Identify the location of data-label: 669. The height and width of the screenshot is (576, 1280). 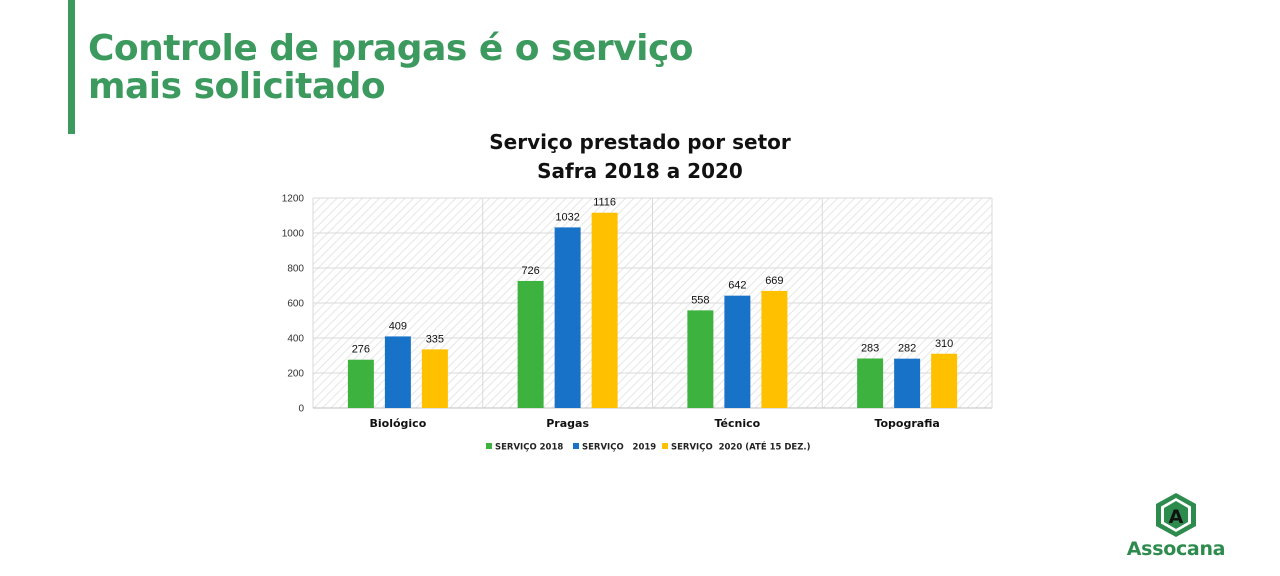
(774, 281).